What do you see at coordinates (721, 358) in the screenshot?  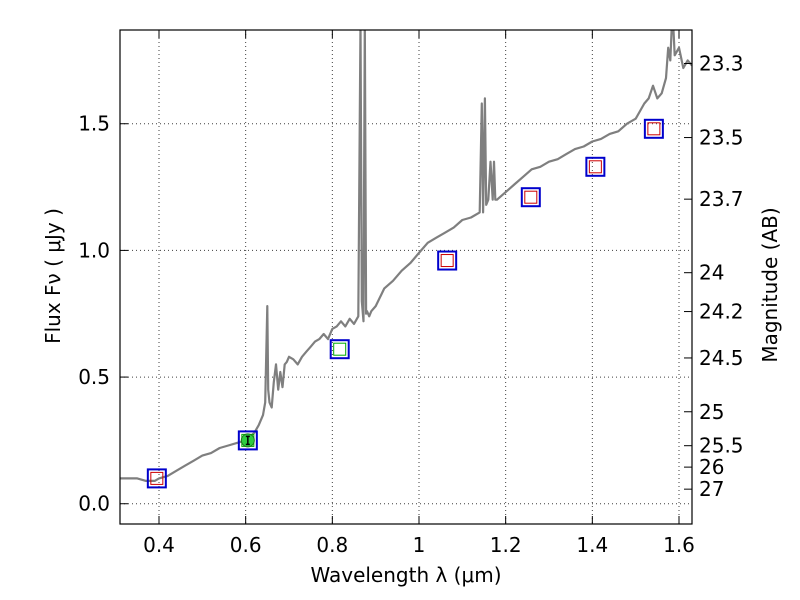 I see `y2-tick-label: 24.5` at bounding box center [721, 358].